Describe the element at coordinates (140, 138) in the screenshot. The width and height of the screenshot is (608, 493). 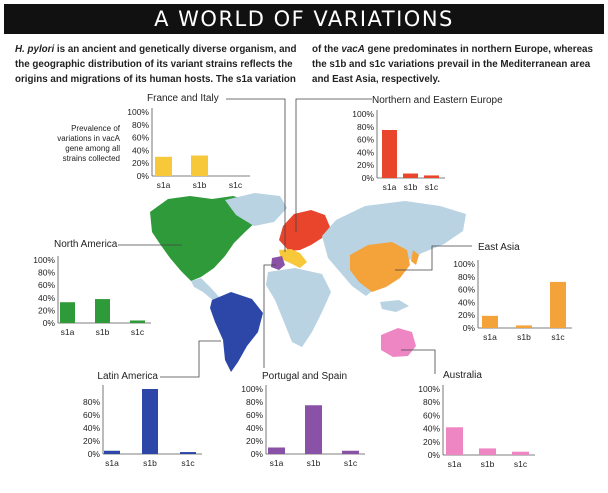
I see `france-and-italy-ytick-label: 60%` at that location.